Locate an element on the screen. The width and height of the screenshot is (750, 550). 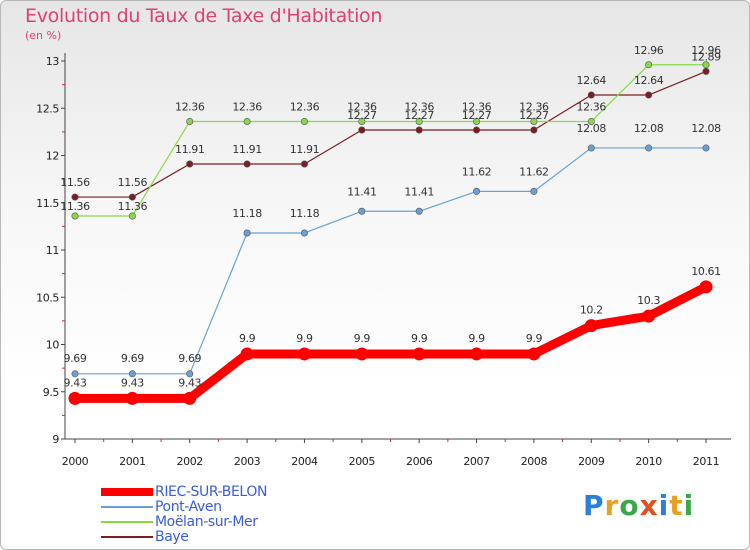
y-tick-label: 11.5 is located at coordinates (47, 203).